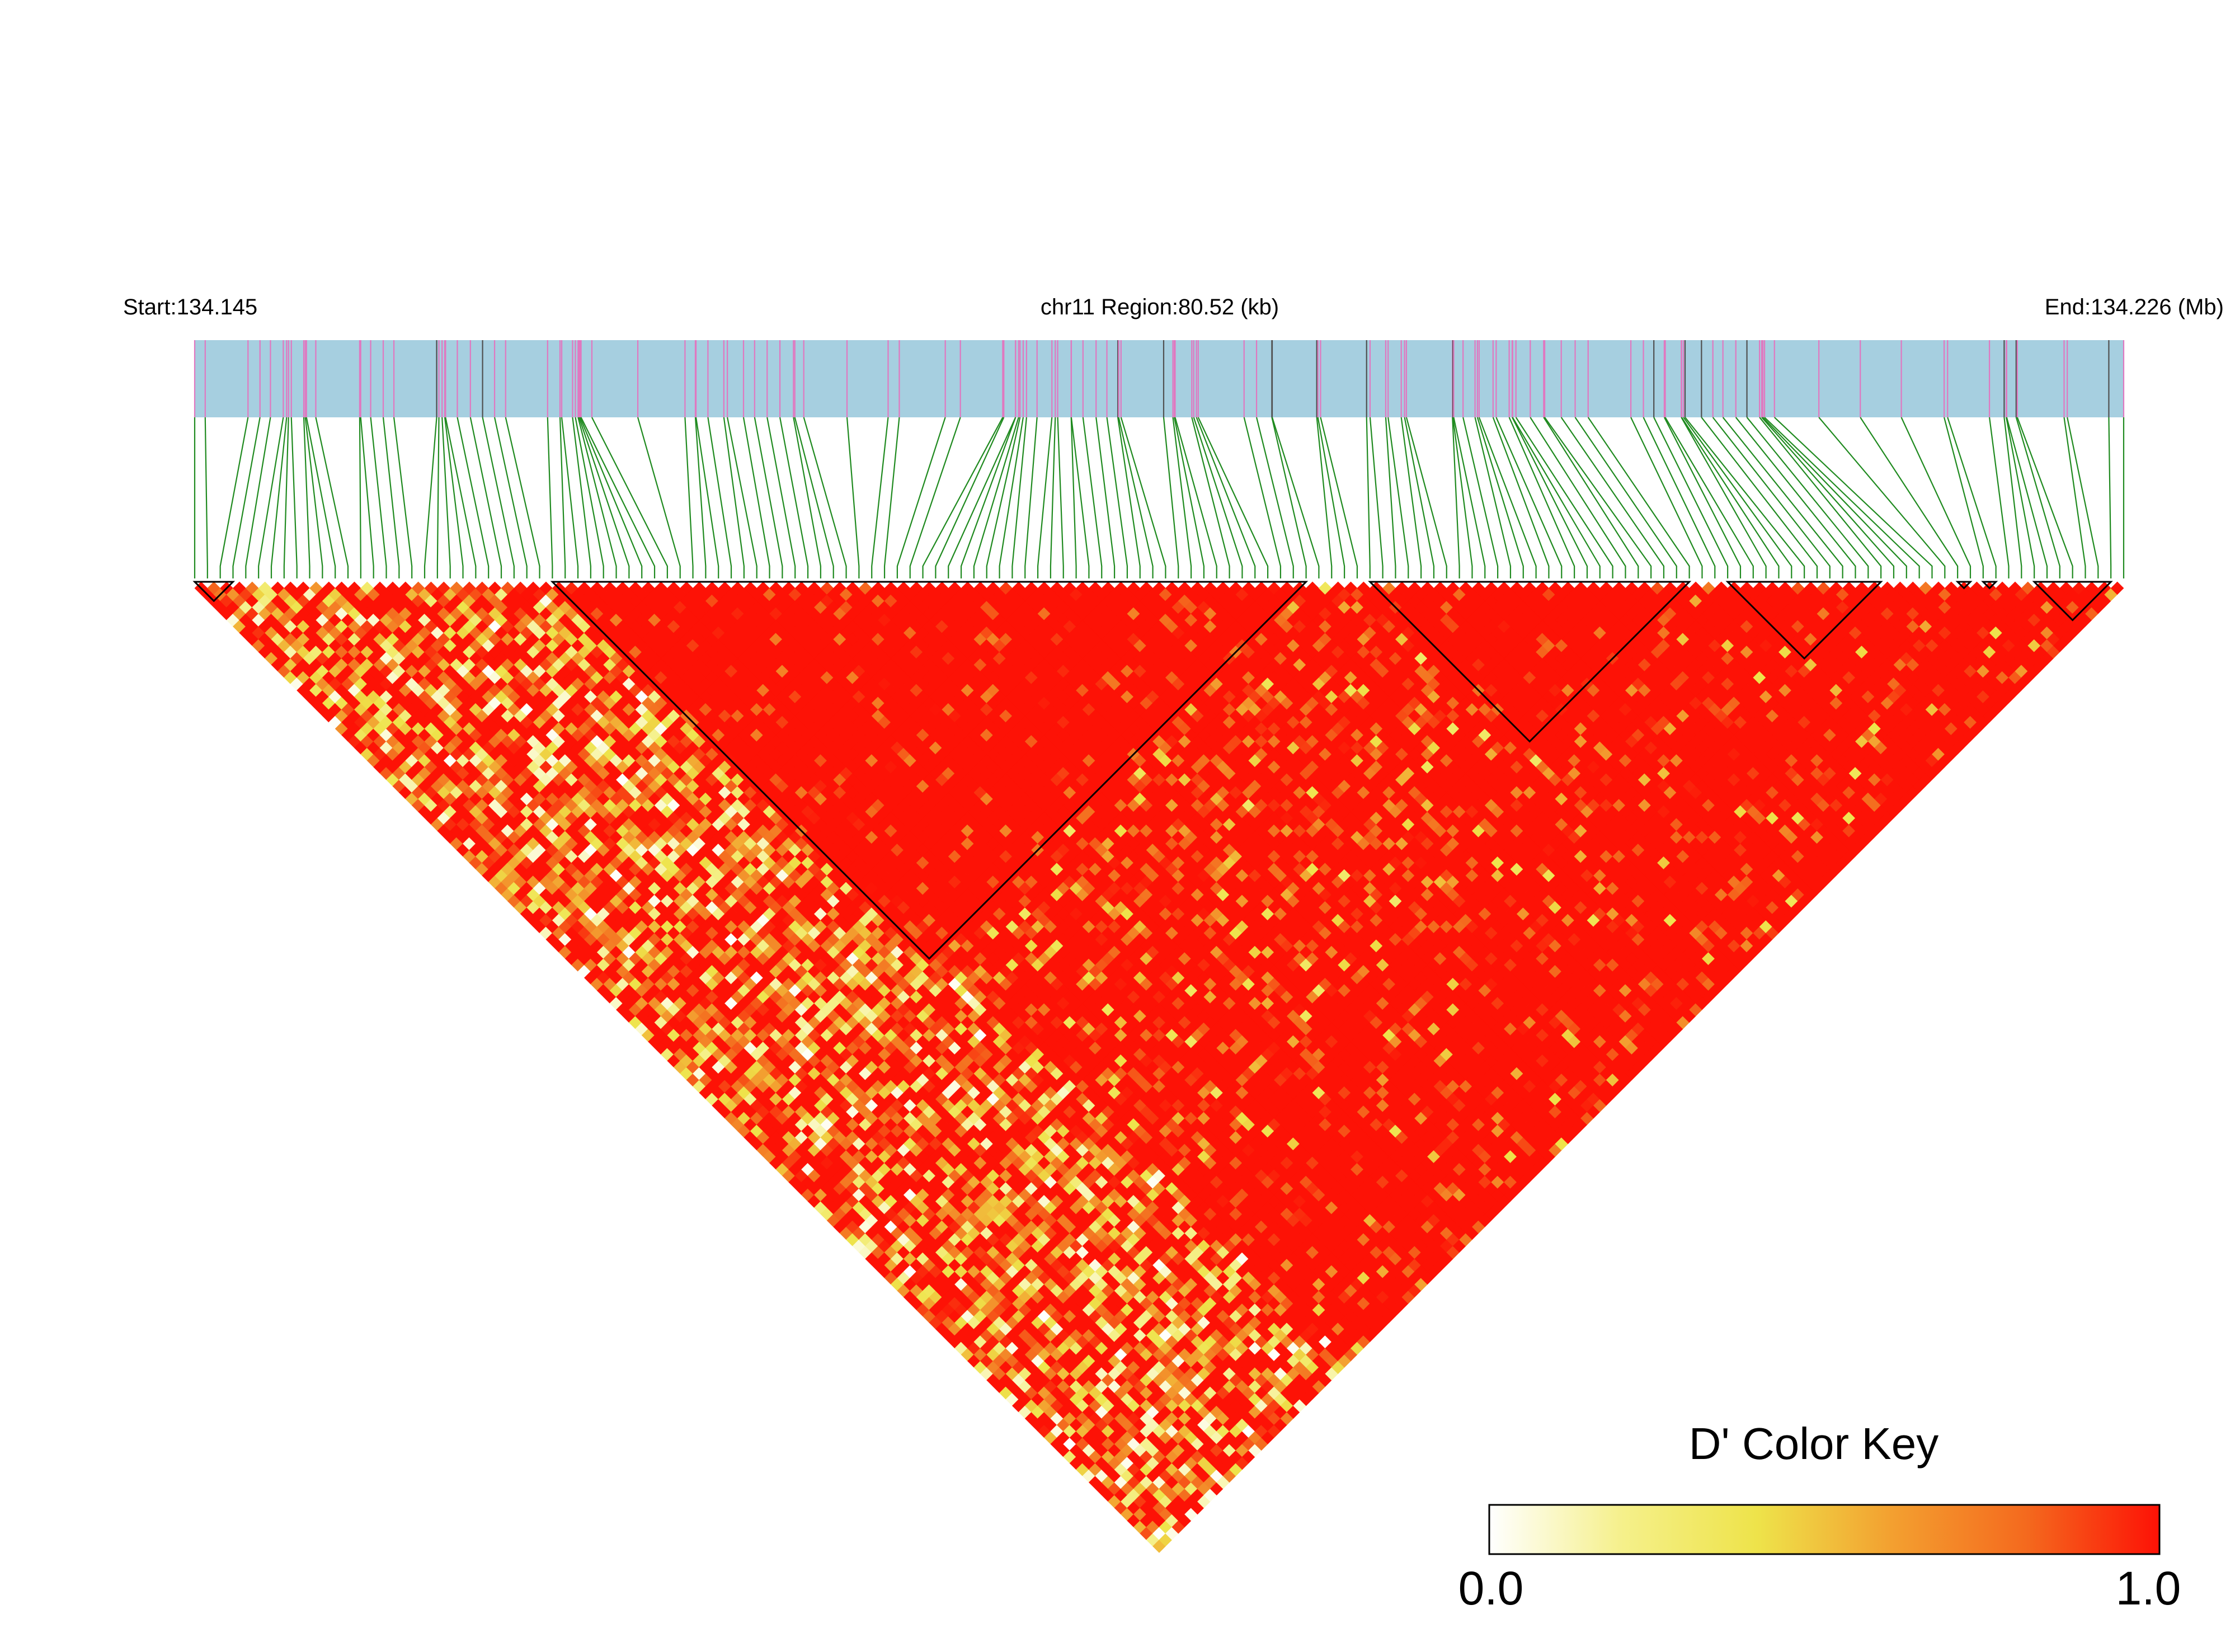 This screenshot has width=2235, height=1652. What do you see at coordinates (2134, 307) in the screenshot?
I see `region-end-label: End:134.226 (Mb)` at bounding box center [2134, 307].